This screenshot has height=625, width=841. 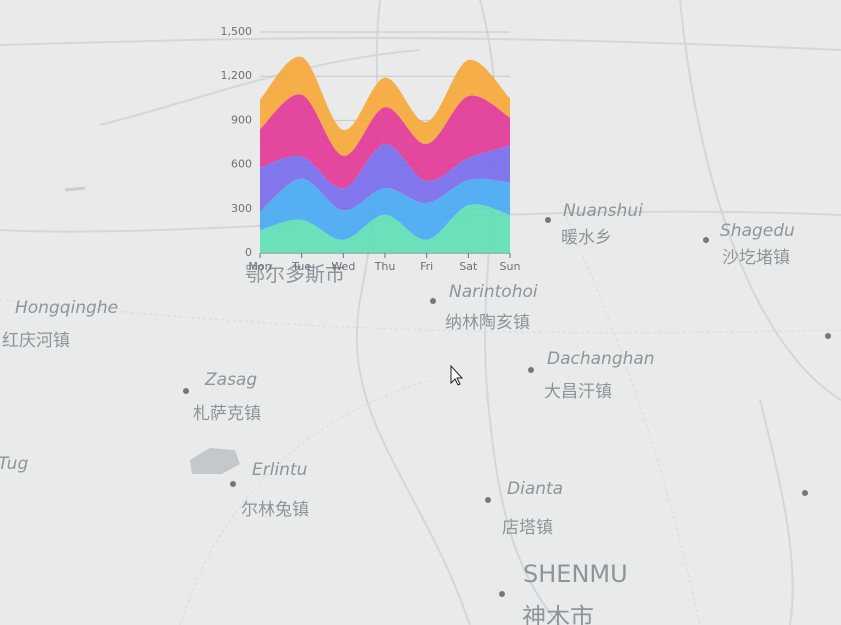 I want to click on place-label: Tug, so click(x=14, y=464).